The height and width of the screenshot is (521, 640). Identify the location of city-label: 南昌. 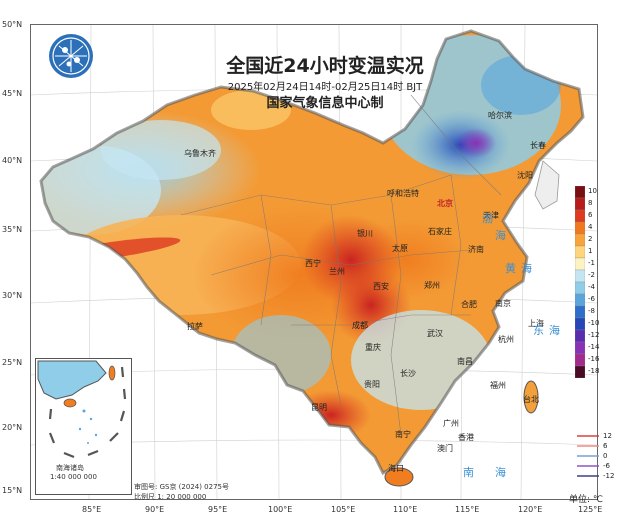
(465, 361).